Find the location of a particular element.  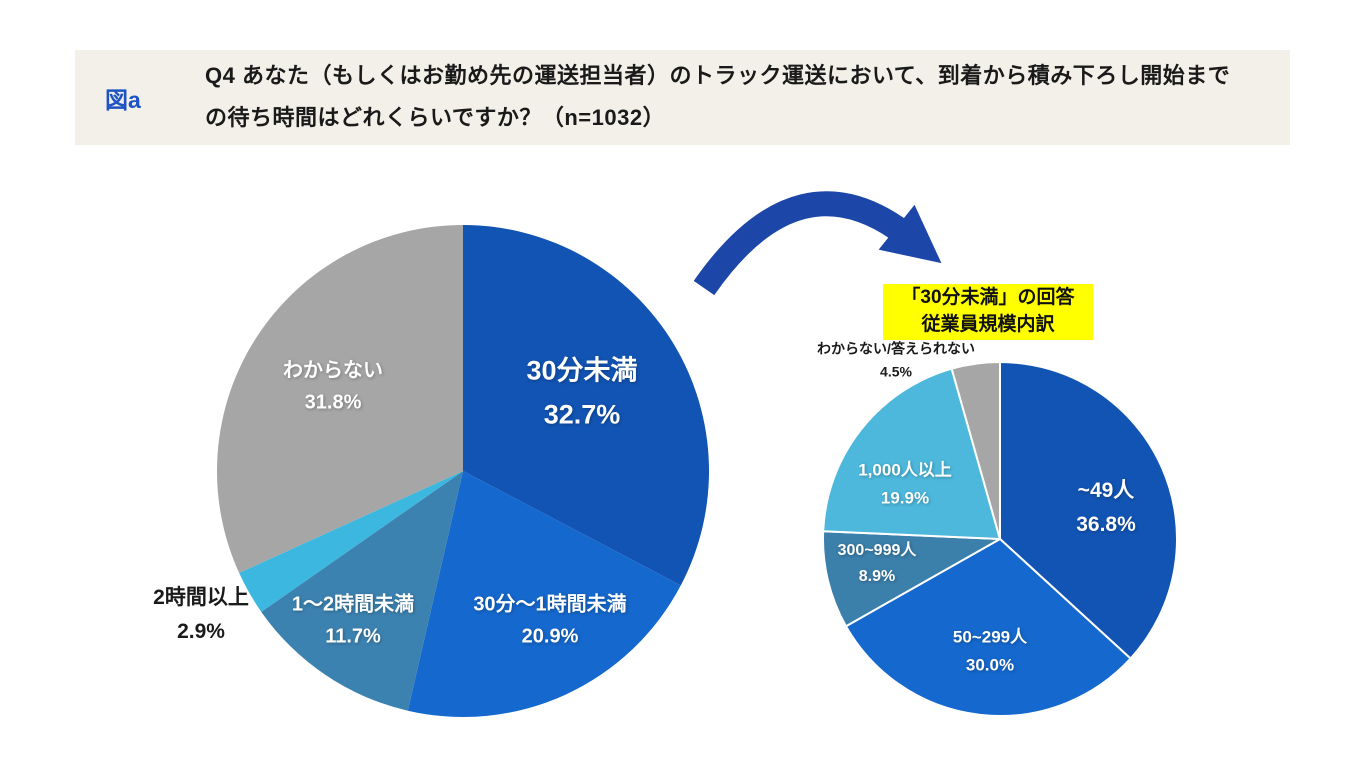

breakdown-title: 「30分未満」の回答 従業員規模内訳 is located at coordinates (988, 312).